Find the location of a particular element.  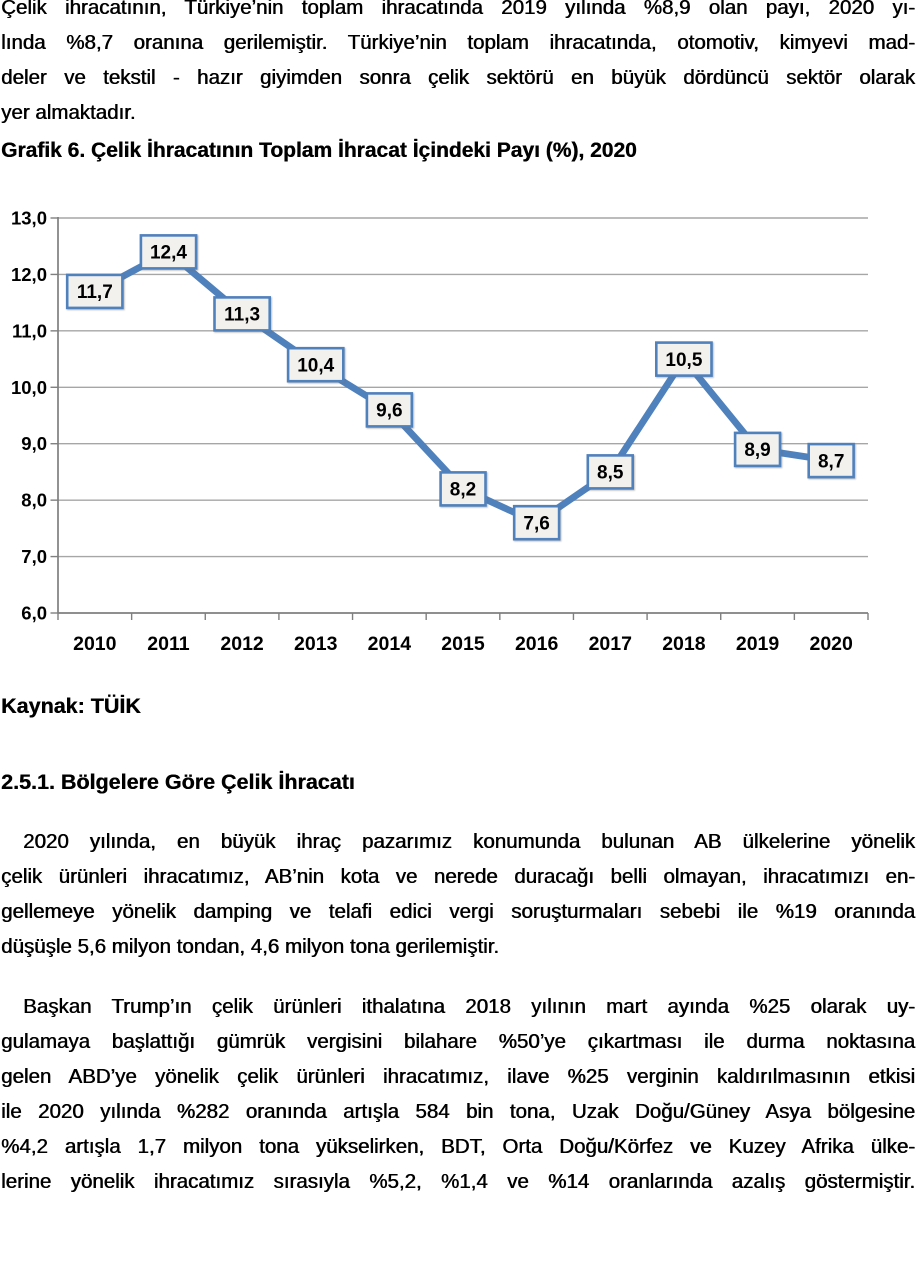

x-tick-label: 2016 is located at coordinates (537, 644).